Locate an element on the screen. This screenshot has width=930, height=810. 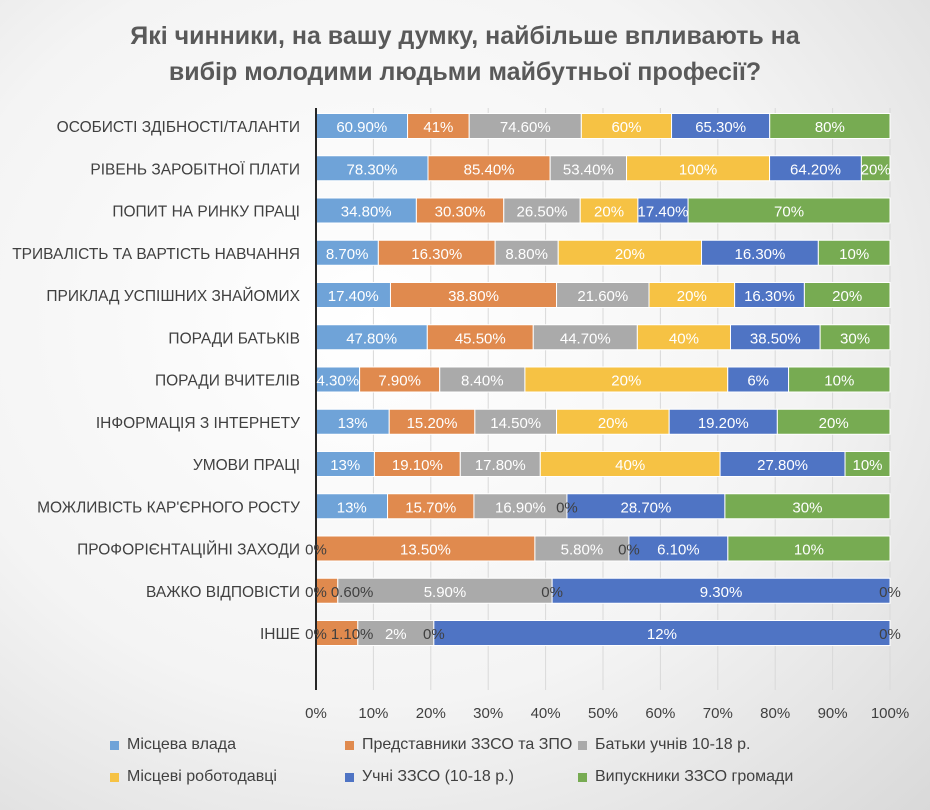
data-label: 8.40% is located at coordinates (482, 381).